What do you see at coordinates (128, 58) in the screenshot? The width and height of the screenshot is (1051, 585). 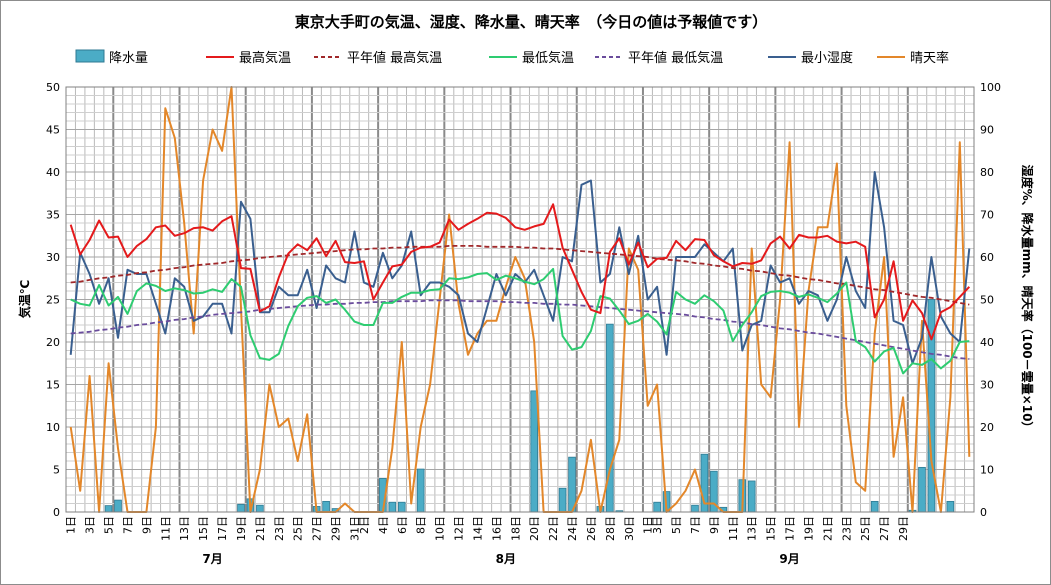 I see `legend-label: 降水量` at bounding box center [128, 58].